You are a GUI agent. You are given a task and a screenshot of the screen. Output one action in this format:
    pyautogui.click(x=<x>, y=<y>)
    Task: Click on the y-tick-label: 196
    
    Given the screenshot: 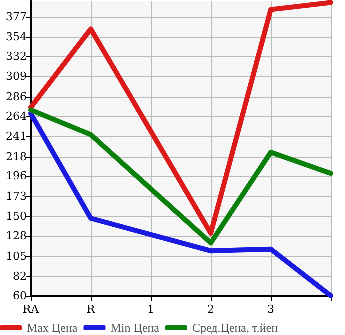 What is the action you would take?
    pyautogui.click(x=16, y=176)
    